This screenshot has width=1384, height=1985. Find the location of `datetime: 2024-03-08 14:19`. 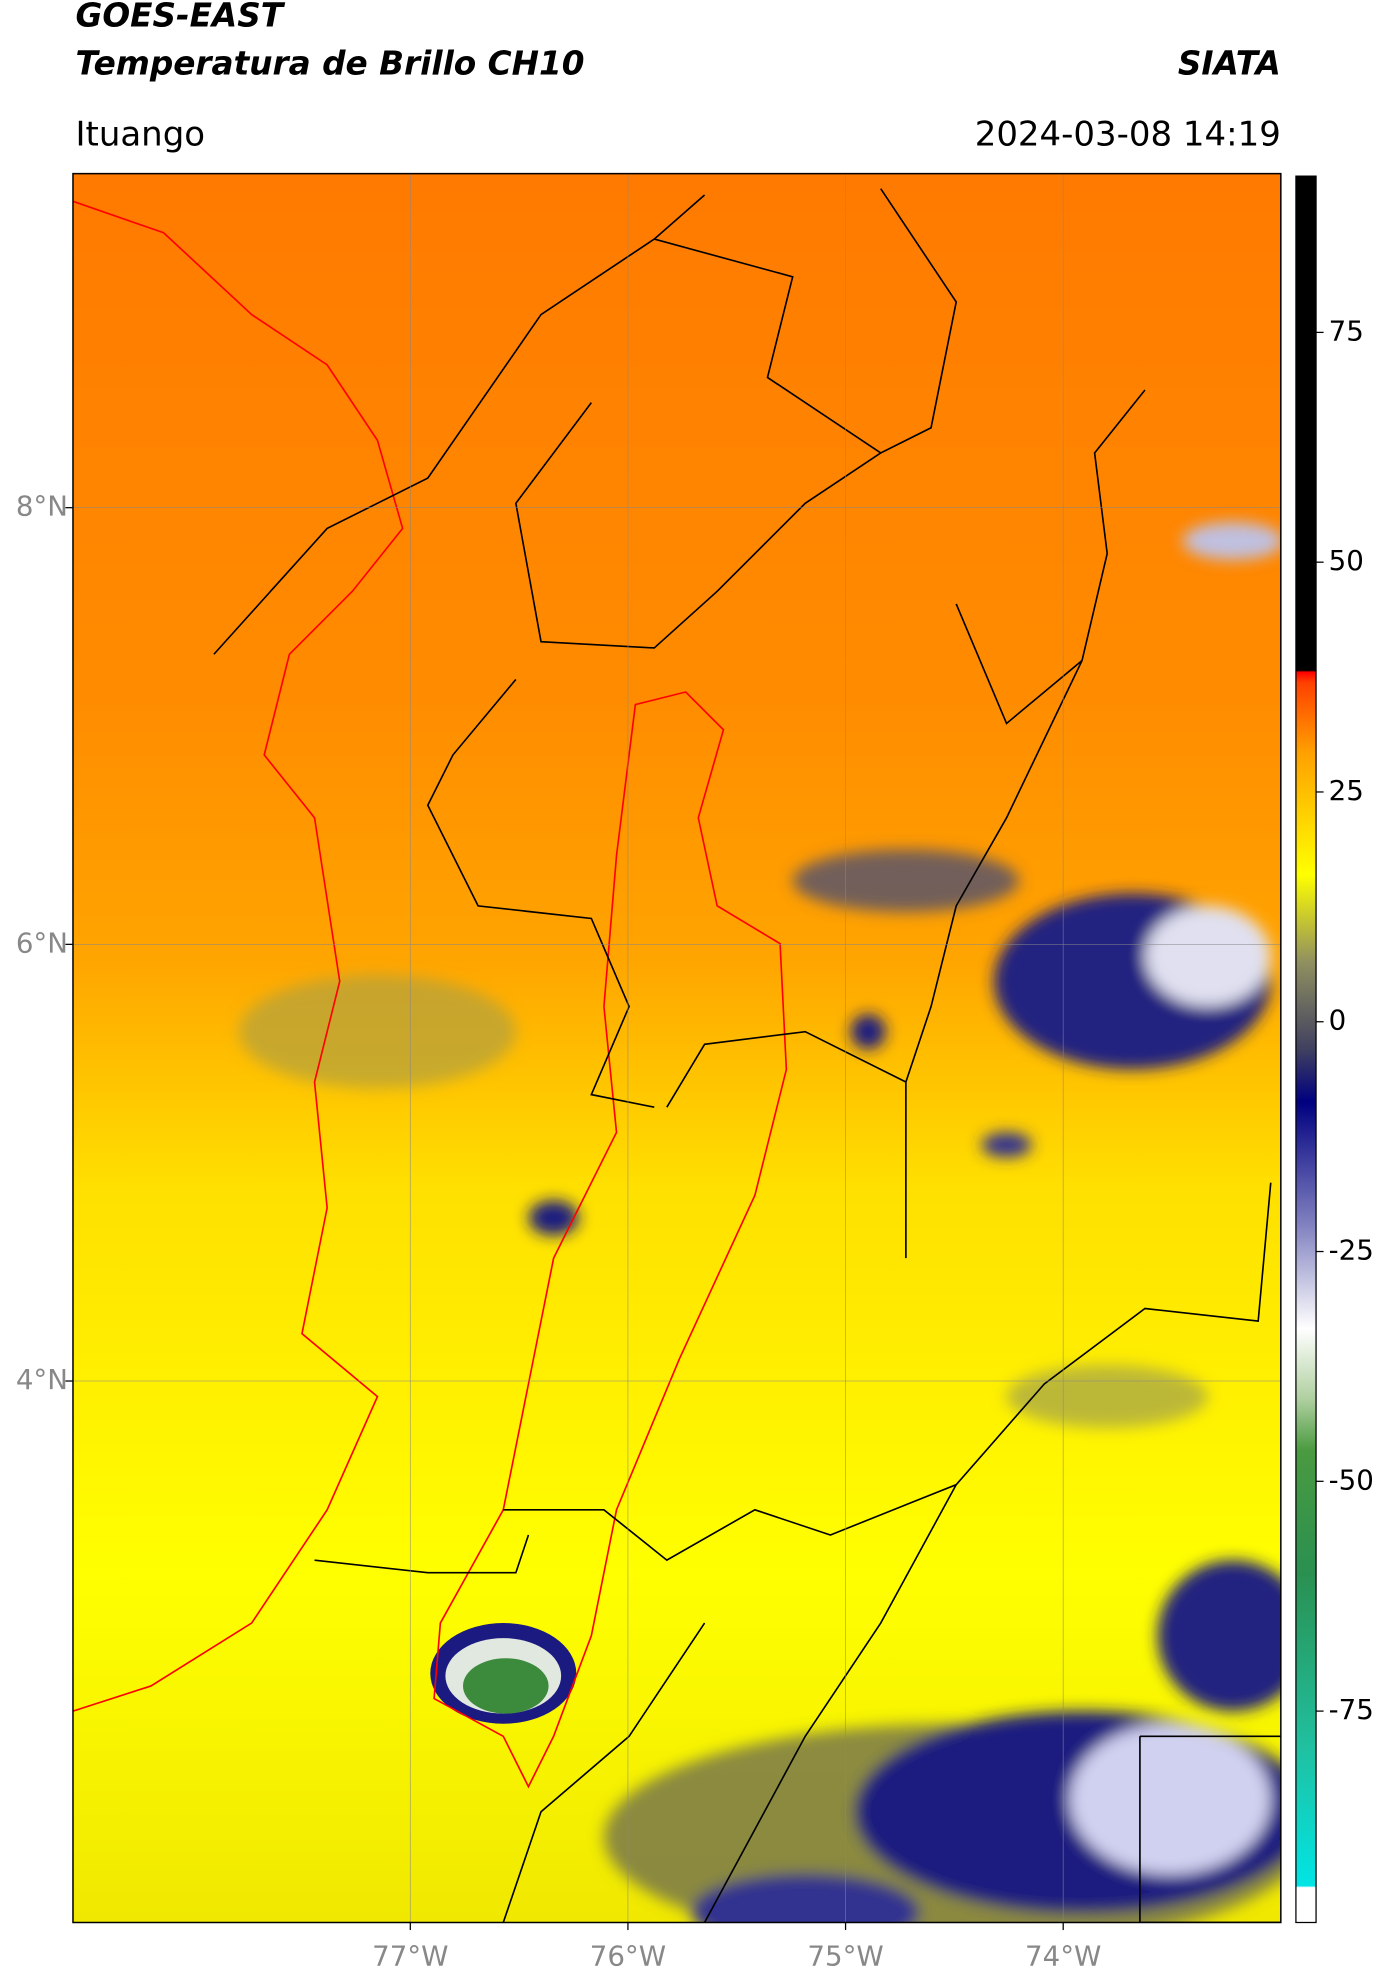

datetime: 2024-03-08 14:19 is located at coordinates (1128, 134).